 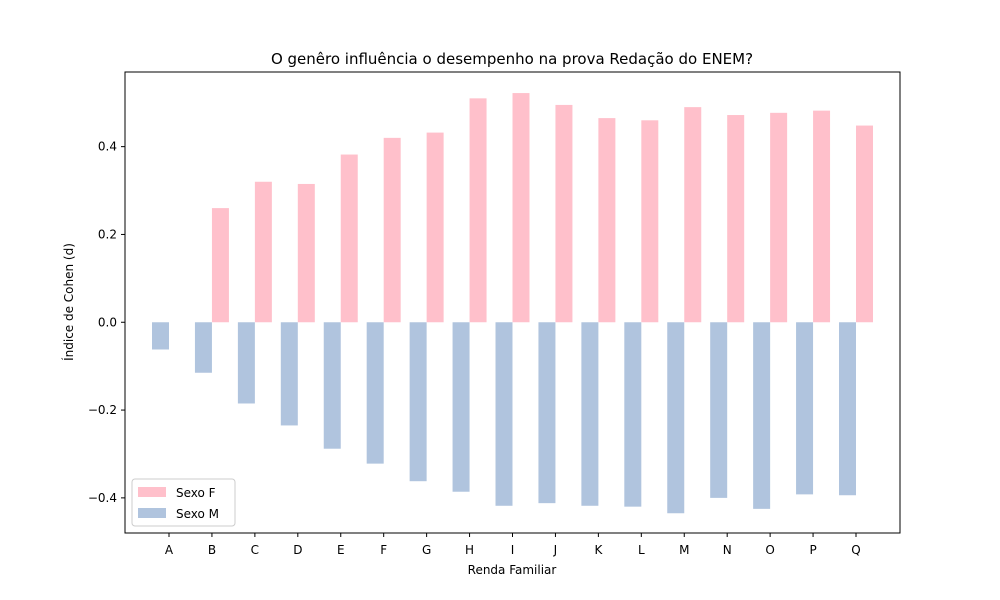 I want to click on x-tick-label: K, so click(x=598, y=550).